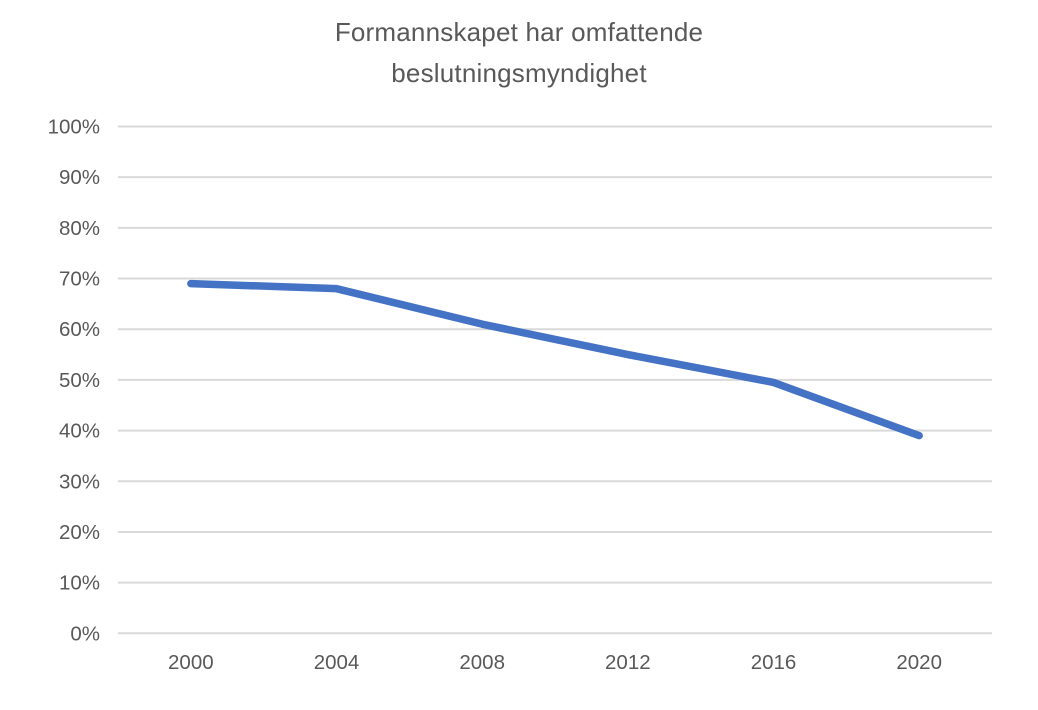  What do you see at coordinates (79, 583) in the screenshot?
I see `y-axis-tick-label: 10%` at bounding box center [79, 583].